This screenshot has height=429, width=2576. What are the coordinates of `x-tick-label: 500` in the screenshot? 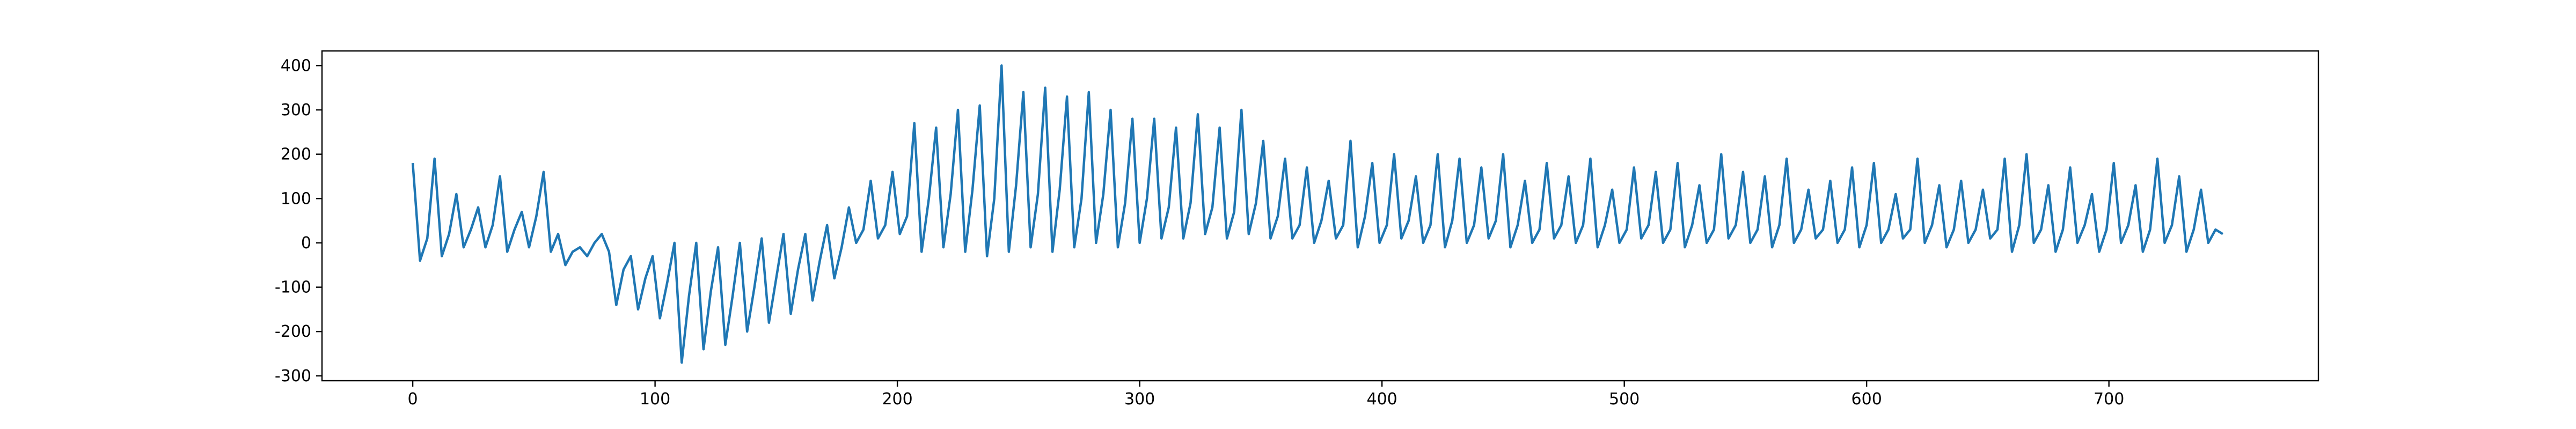 It's located at (1624, 399).